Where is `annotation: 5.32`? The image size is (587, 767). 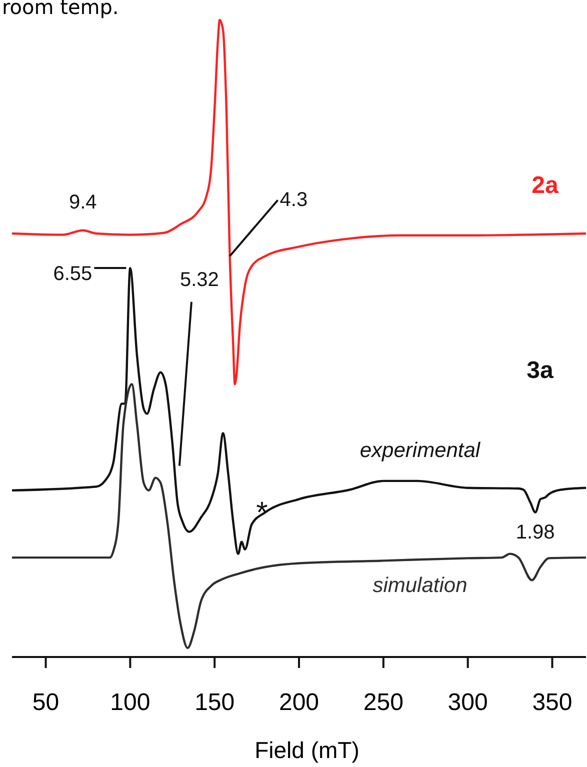
annotation: 5.32 is located at coordinates (199, 279).